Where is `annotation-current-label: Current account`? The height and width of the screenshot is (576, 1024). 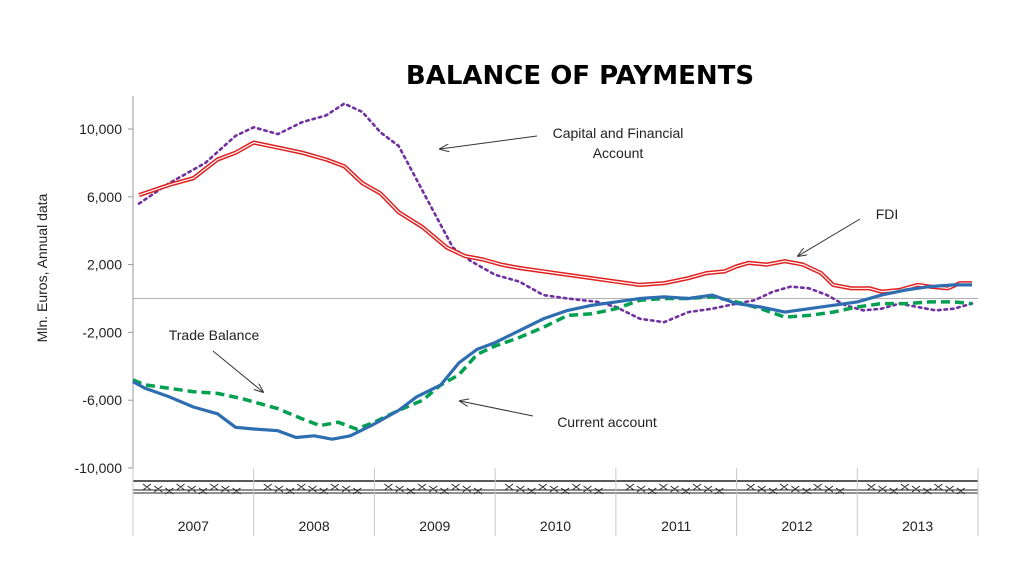
annotation-current-label: Current account is located at coordinates (607, 422).